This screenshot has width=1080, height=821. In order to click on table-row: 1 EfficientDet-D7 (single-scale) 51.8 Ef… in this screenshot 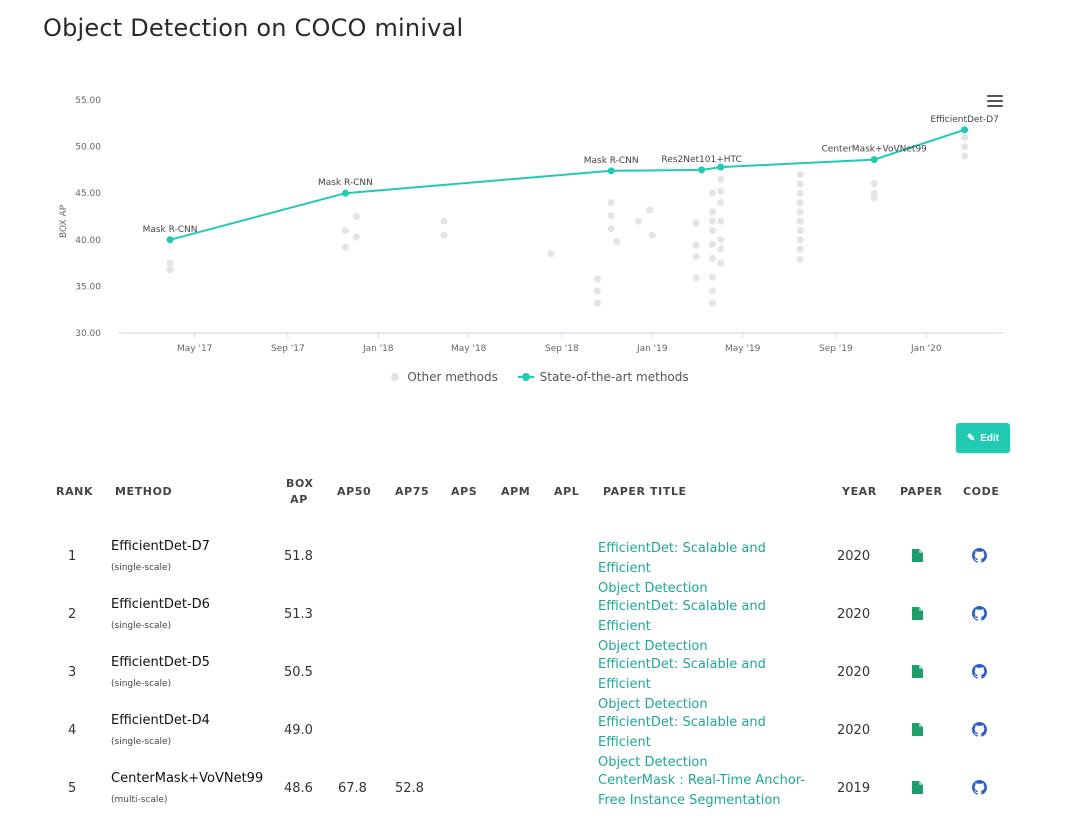, I will do `click(540, 563)`.